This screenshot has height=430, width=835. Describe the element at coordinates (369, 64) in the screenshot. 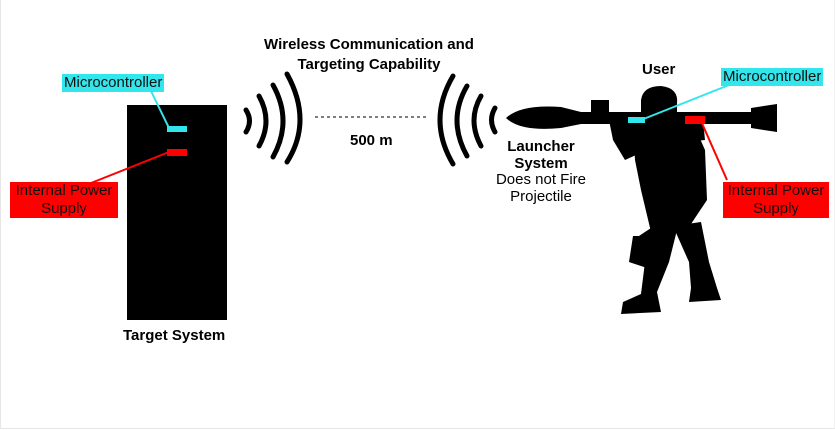

I see `diagram-title-line2: Targeting Capability` at that location.